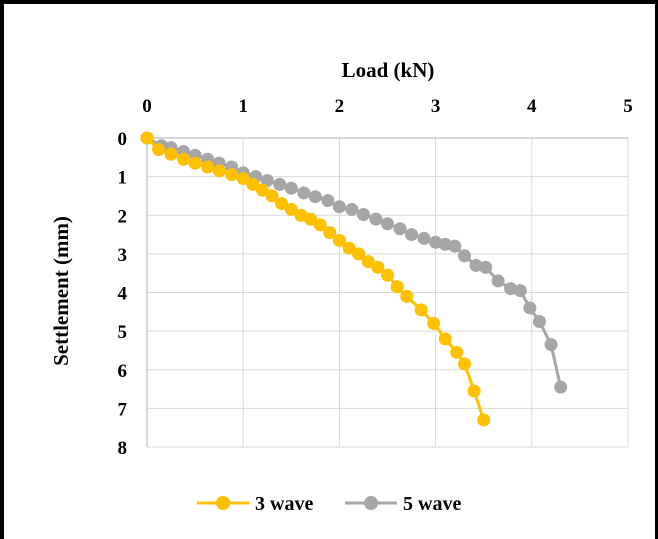 The height and width of the screenshot is (539, 658). I want to click on y-tick-label: 3, so click(123, 255).